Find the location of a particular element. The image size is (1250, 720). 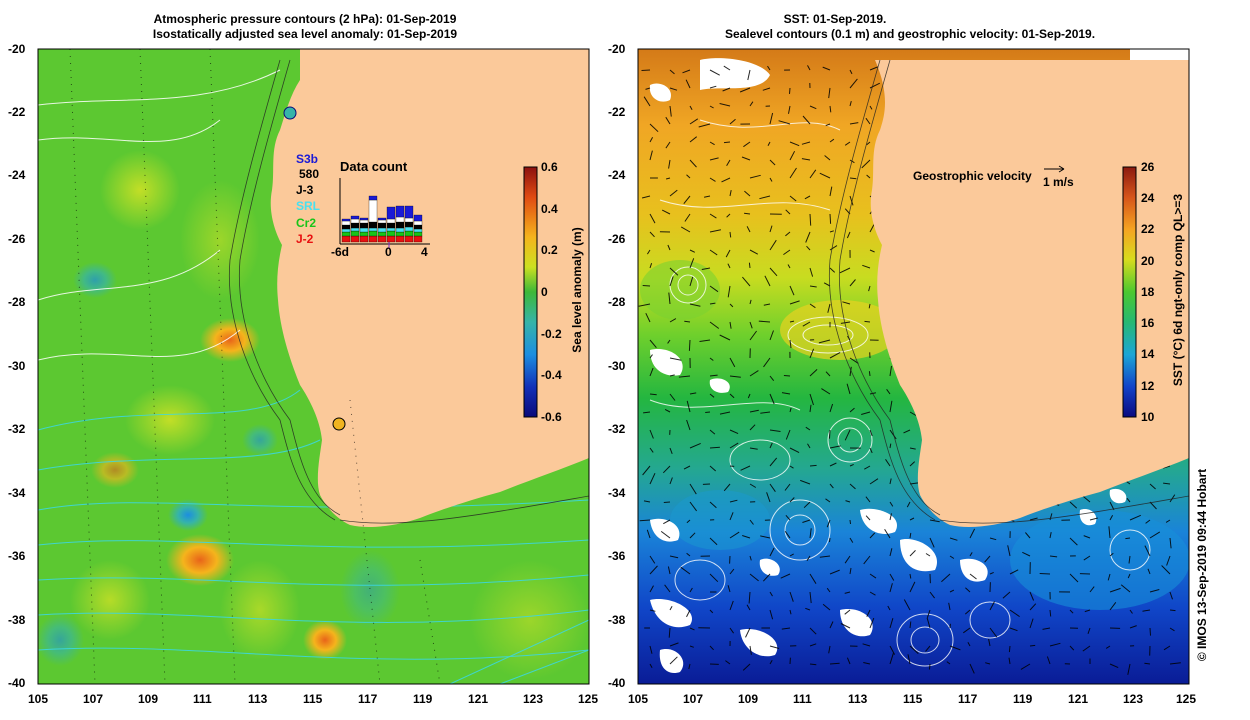

velocity-legend-label: Geostrophic velocity is located at coordinates (972, 176).